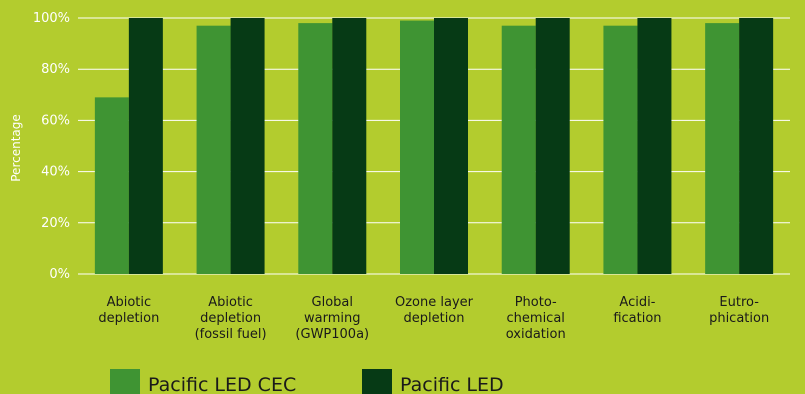 The height and width of the screenshot is (394, 805). Describe the element at coordinates (55, 120) in the screenshot. I see `y-tick-label: 60%` at that location.